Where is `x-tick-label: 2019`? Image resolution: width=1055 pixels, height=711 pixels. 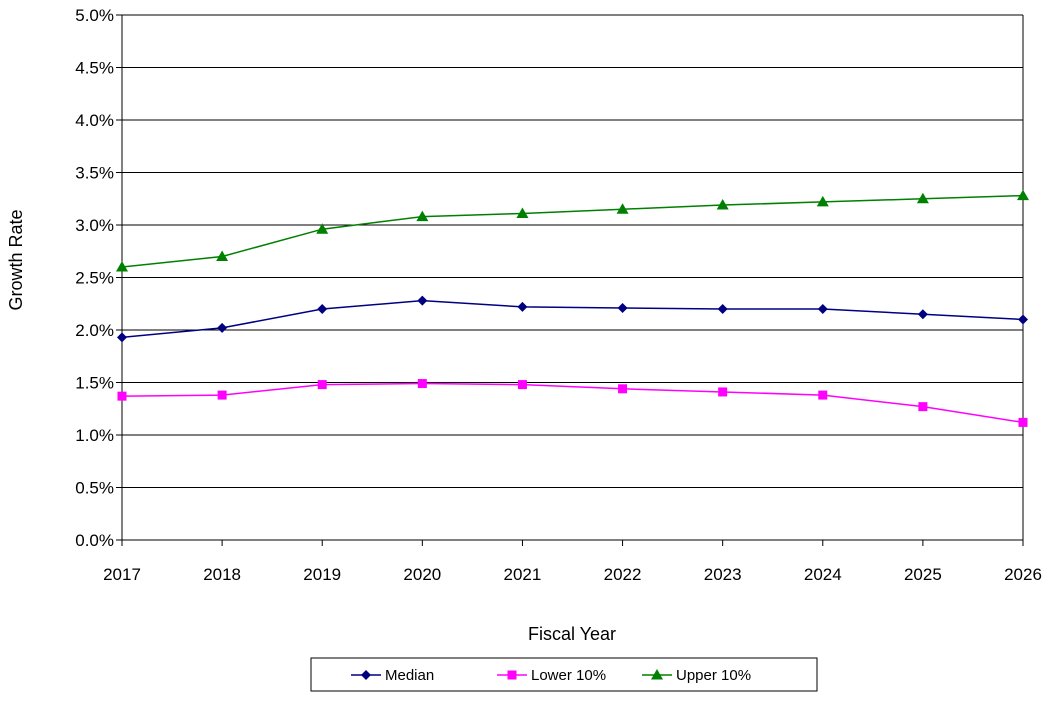 x-tick-label: 2019 is located at coordinates (322, 574).